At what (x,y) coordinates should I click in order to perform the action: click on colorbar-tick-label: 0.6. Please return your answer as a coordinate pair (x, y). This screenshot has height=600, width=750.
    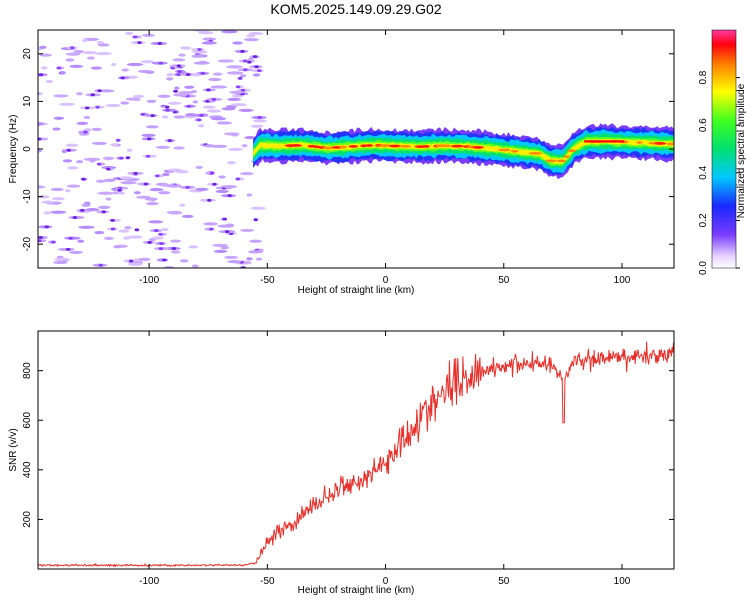
    Looking at the image, I should click on (703, 125).